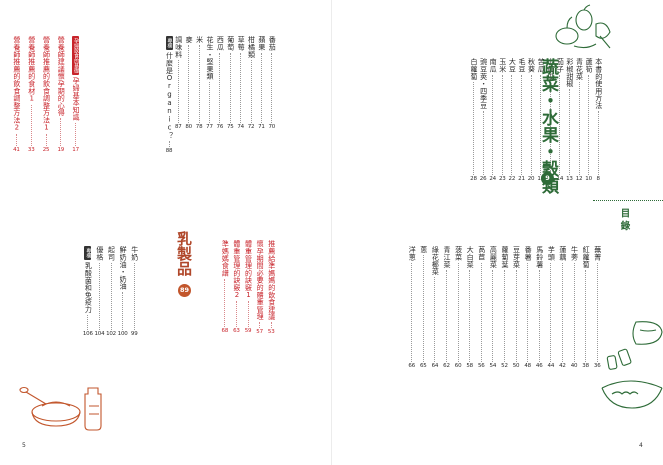 The height and width of the screenshot is (465, 663). I want to click on toc-entry: 青花菜 12, so click(579, 120).